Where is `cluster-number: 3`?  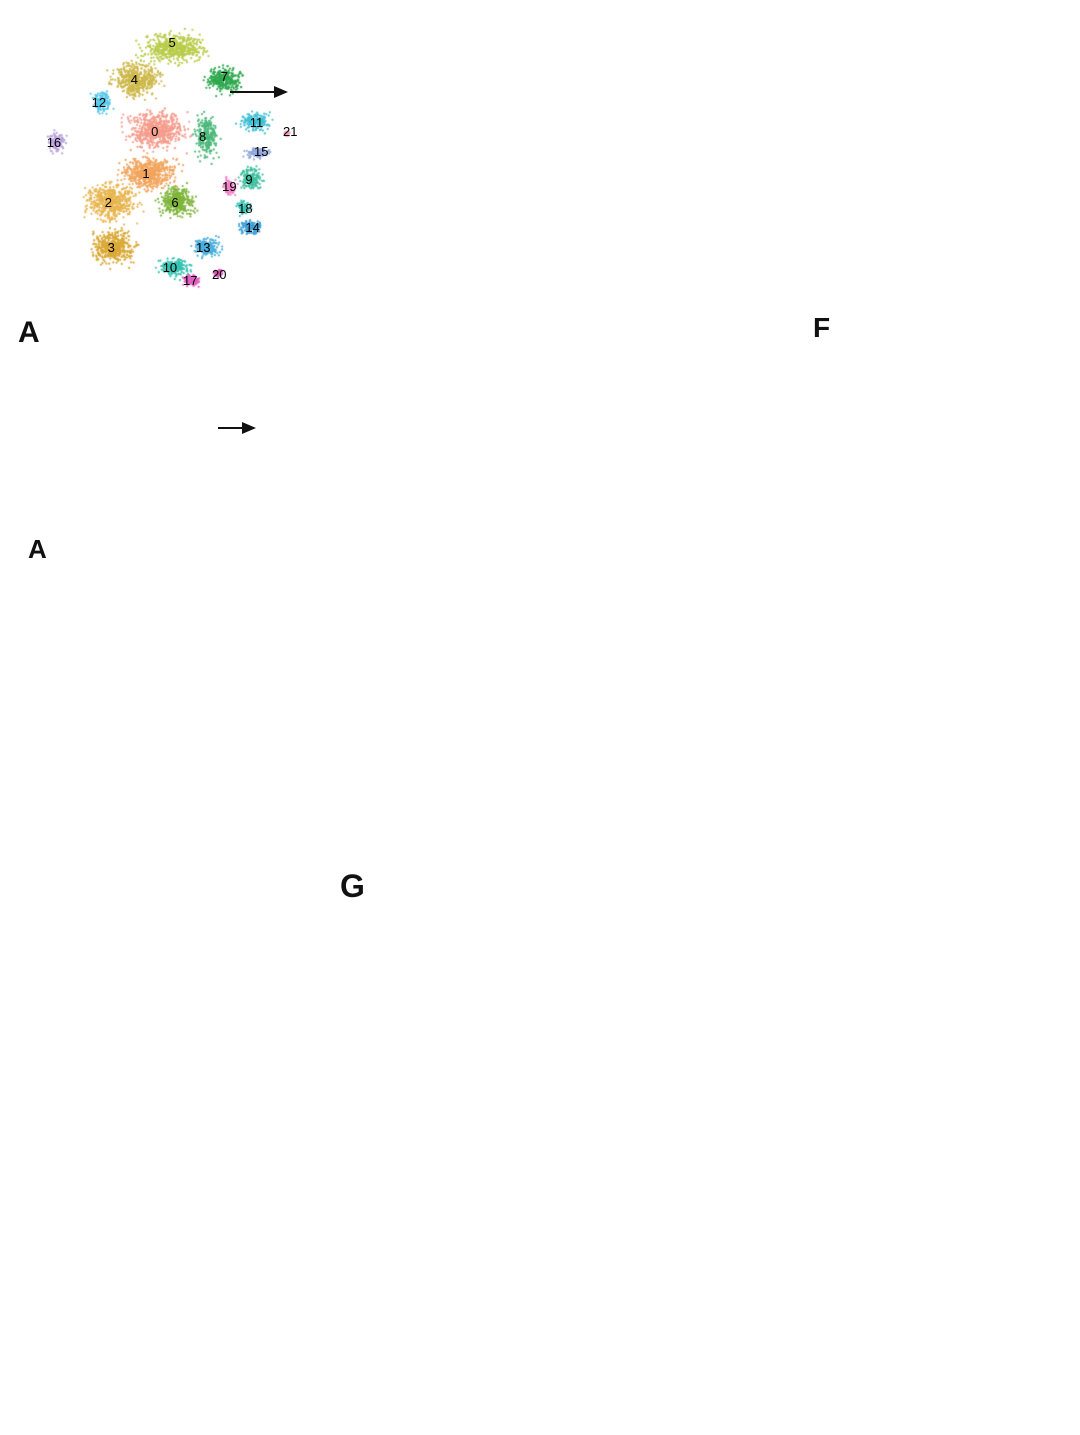 cluster-number: 3 is located at coordinates (111, 248).